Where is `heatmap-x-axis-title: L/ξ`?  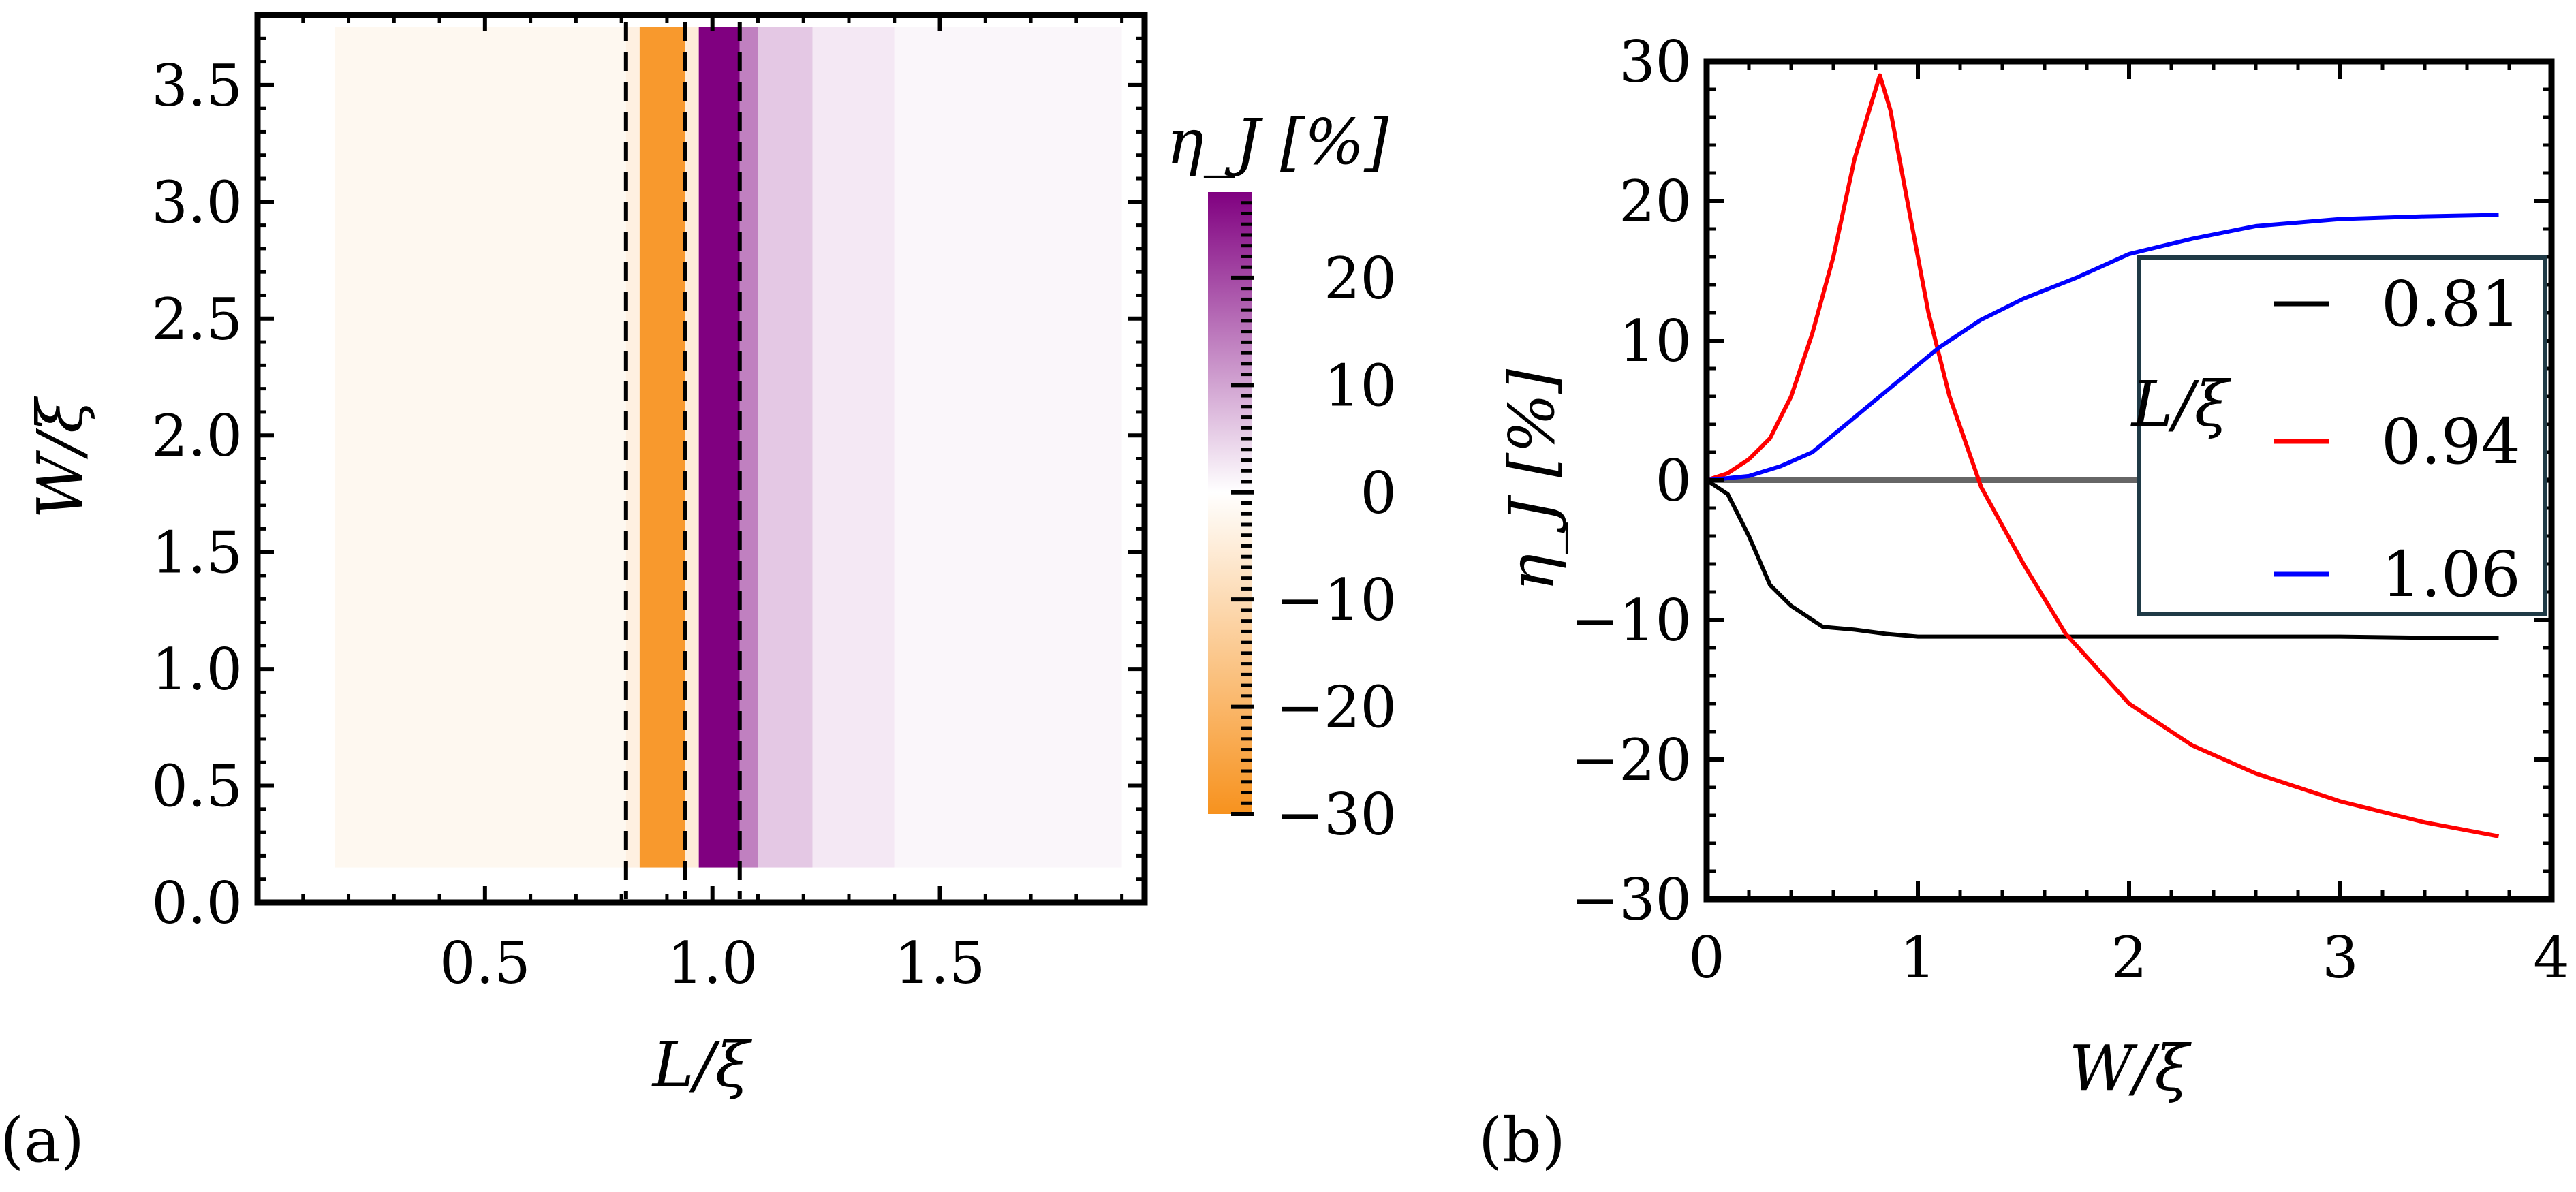 heatmap-x-axis-title: L/ξ is located at coordinates (702, 1065).